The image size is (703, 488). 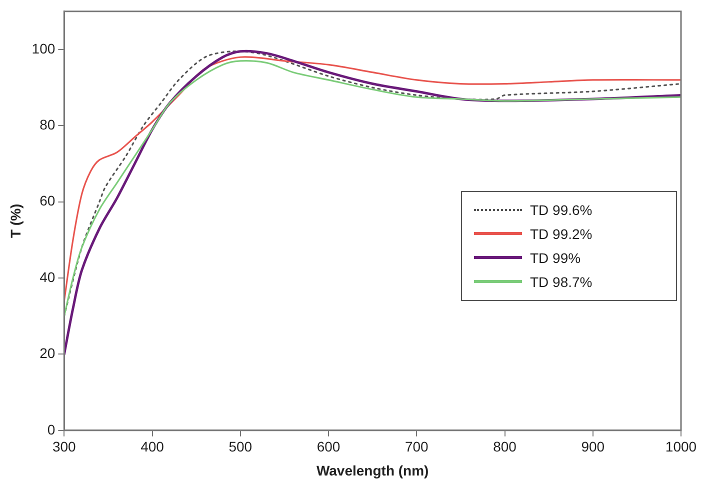 What do you see at coordinates (505, 446) in the screenshot?
I see `x-tick-label: 800` at bounding box center [505, 446].